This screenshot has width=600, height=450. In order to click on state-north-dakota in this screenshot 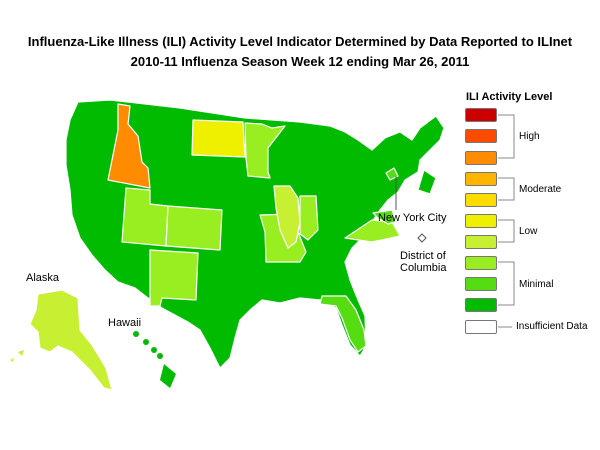, I will do `click(218, 138)`.